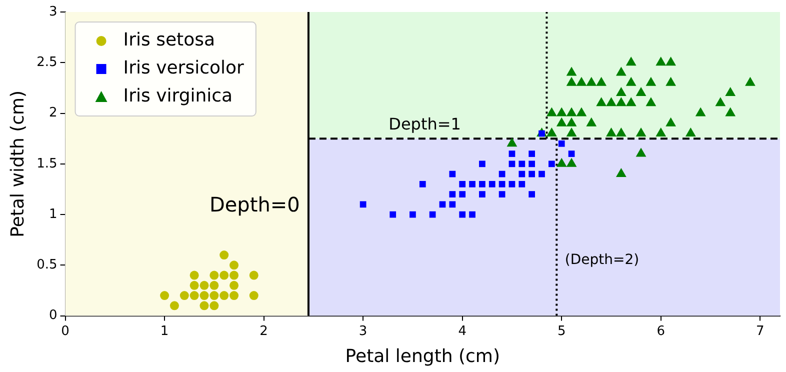 The image size is (786, 372). I want to click on x-tick-label: 0, so click(65, 331).